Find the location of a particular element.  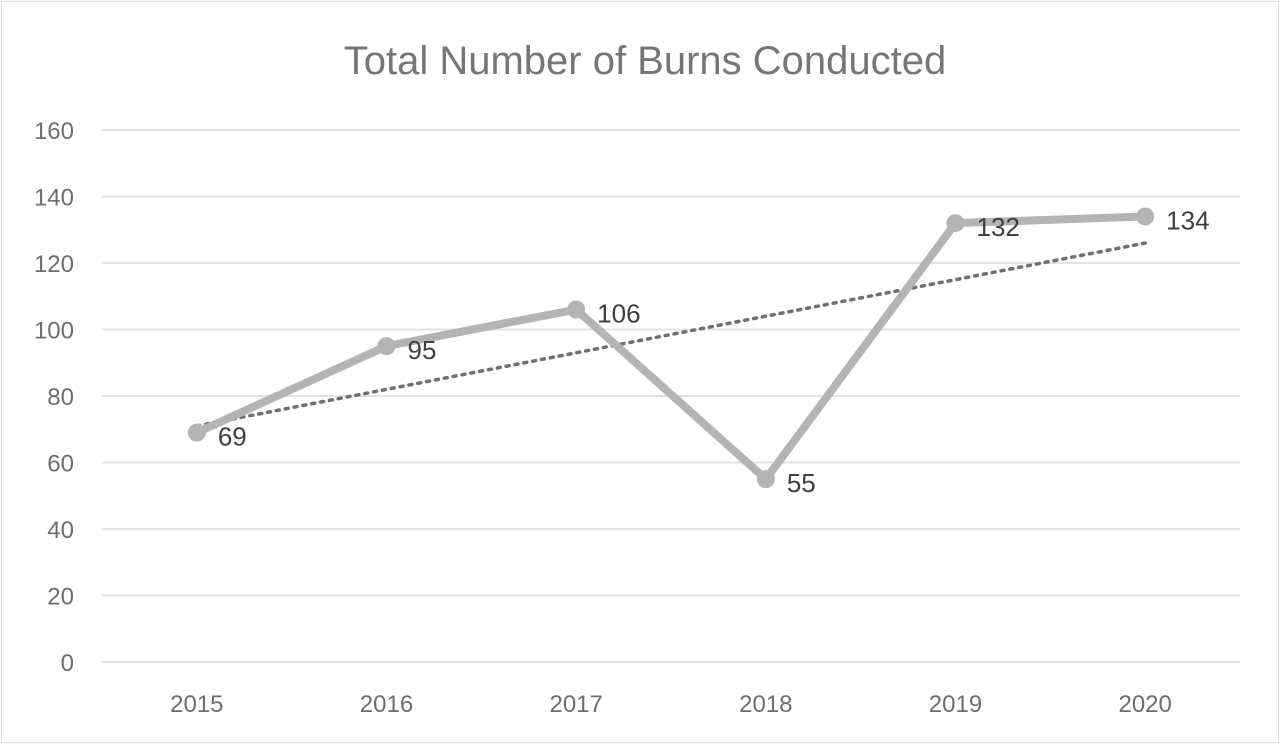

x-tick-label: 2017 is located at coordinates (575, 704).